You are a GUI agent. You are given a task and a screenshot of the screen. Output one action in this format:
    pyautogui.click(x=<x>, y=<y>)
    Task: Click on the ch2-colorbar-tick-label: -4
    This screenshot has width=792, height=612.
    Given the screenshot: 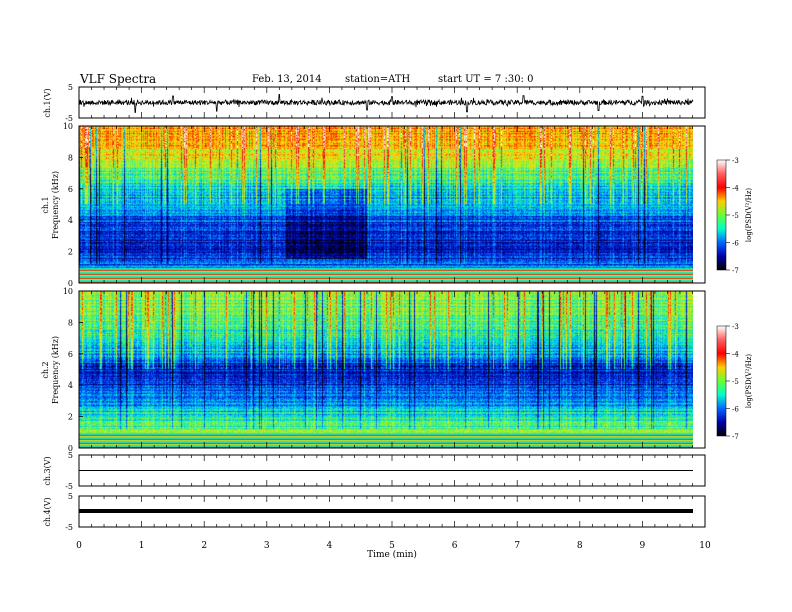 What is the action you would take?
    pyautogui.click(x=735, y=355)
    